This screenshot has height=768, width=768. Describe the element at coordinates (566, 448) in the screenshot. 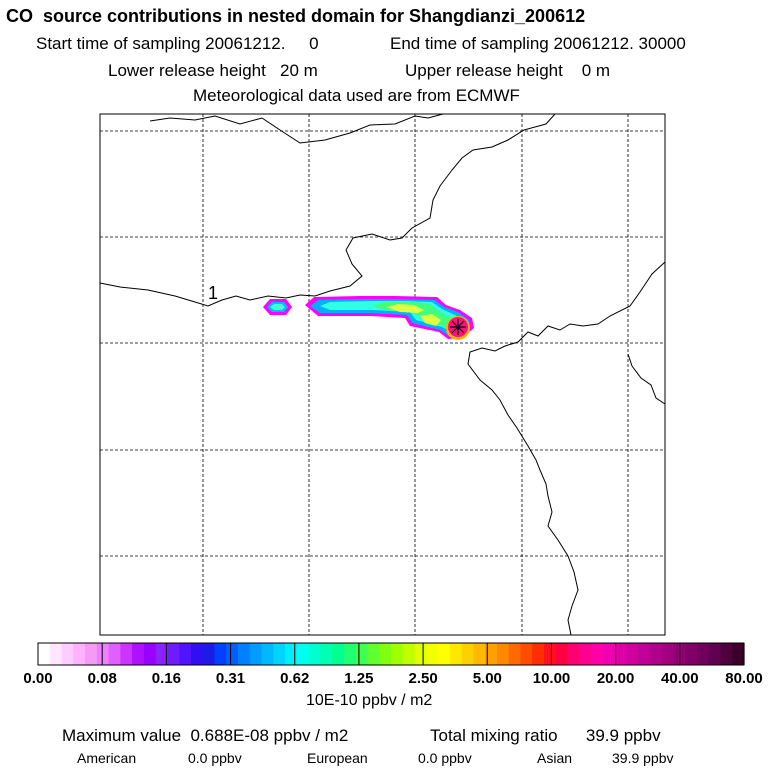

I see `coastline-east` at that location.